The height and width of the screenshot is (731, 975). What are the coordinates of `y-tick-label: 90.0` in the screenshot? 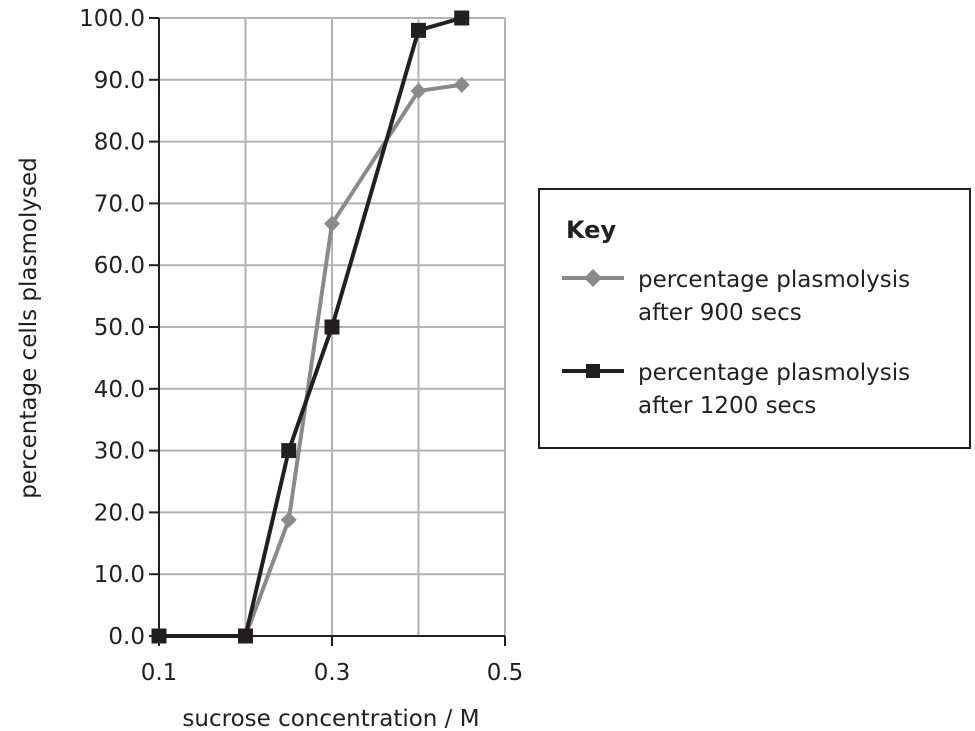 It's located at (119, 81).